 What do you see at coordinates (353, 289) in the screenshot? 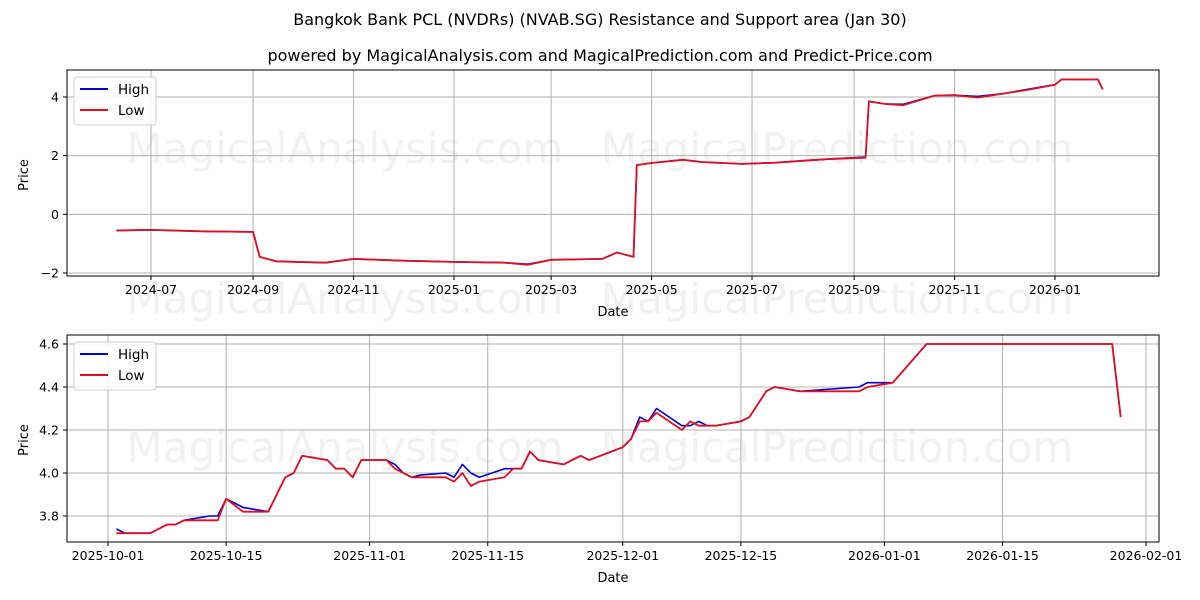
I see `x-tick-label: 2024-11` at bounding box center [353, 289].